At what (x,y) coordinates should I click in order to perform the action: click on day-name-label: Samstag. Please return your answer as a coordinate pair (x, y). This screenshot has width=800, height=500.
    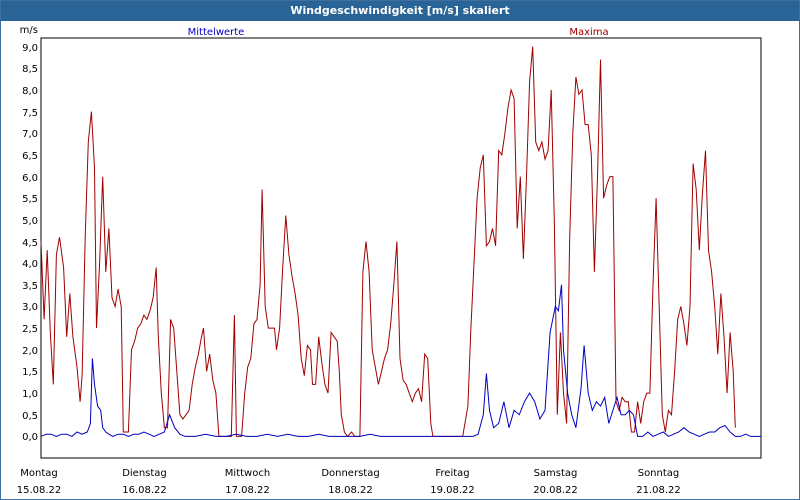
    Looking at the image, I should click on (556, 473).